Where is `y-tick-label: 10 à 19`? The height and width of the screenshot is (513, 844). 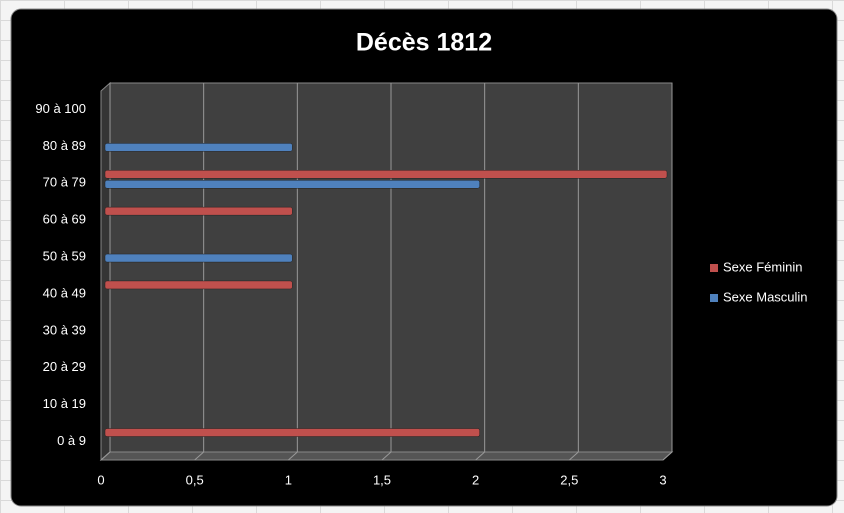 y-tick-label: 10 à 19 is located at coordinates (64, 403).